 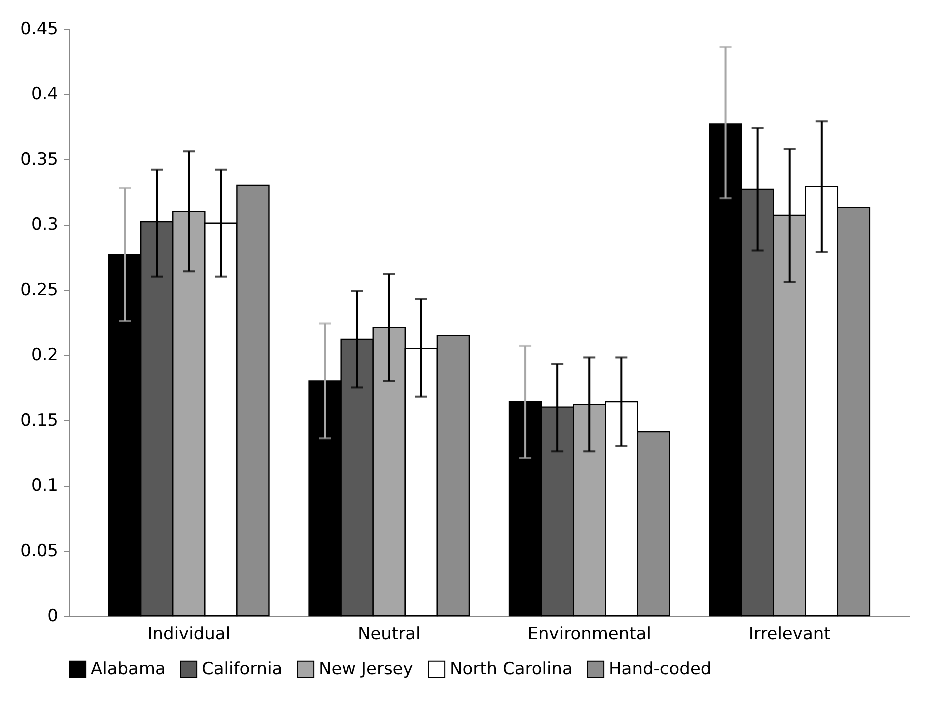 I want to click on y-tick-label: 0, so click(x=53, y=616).